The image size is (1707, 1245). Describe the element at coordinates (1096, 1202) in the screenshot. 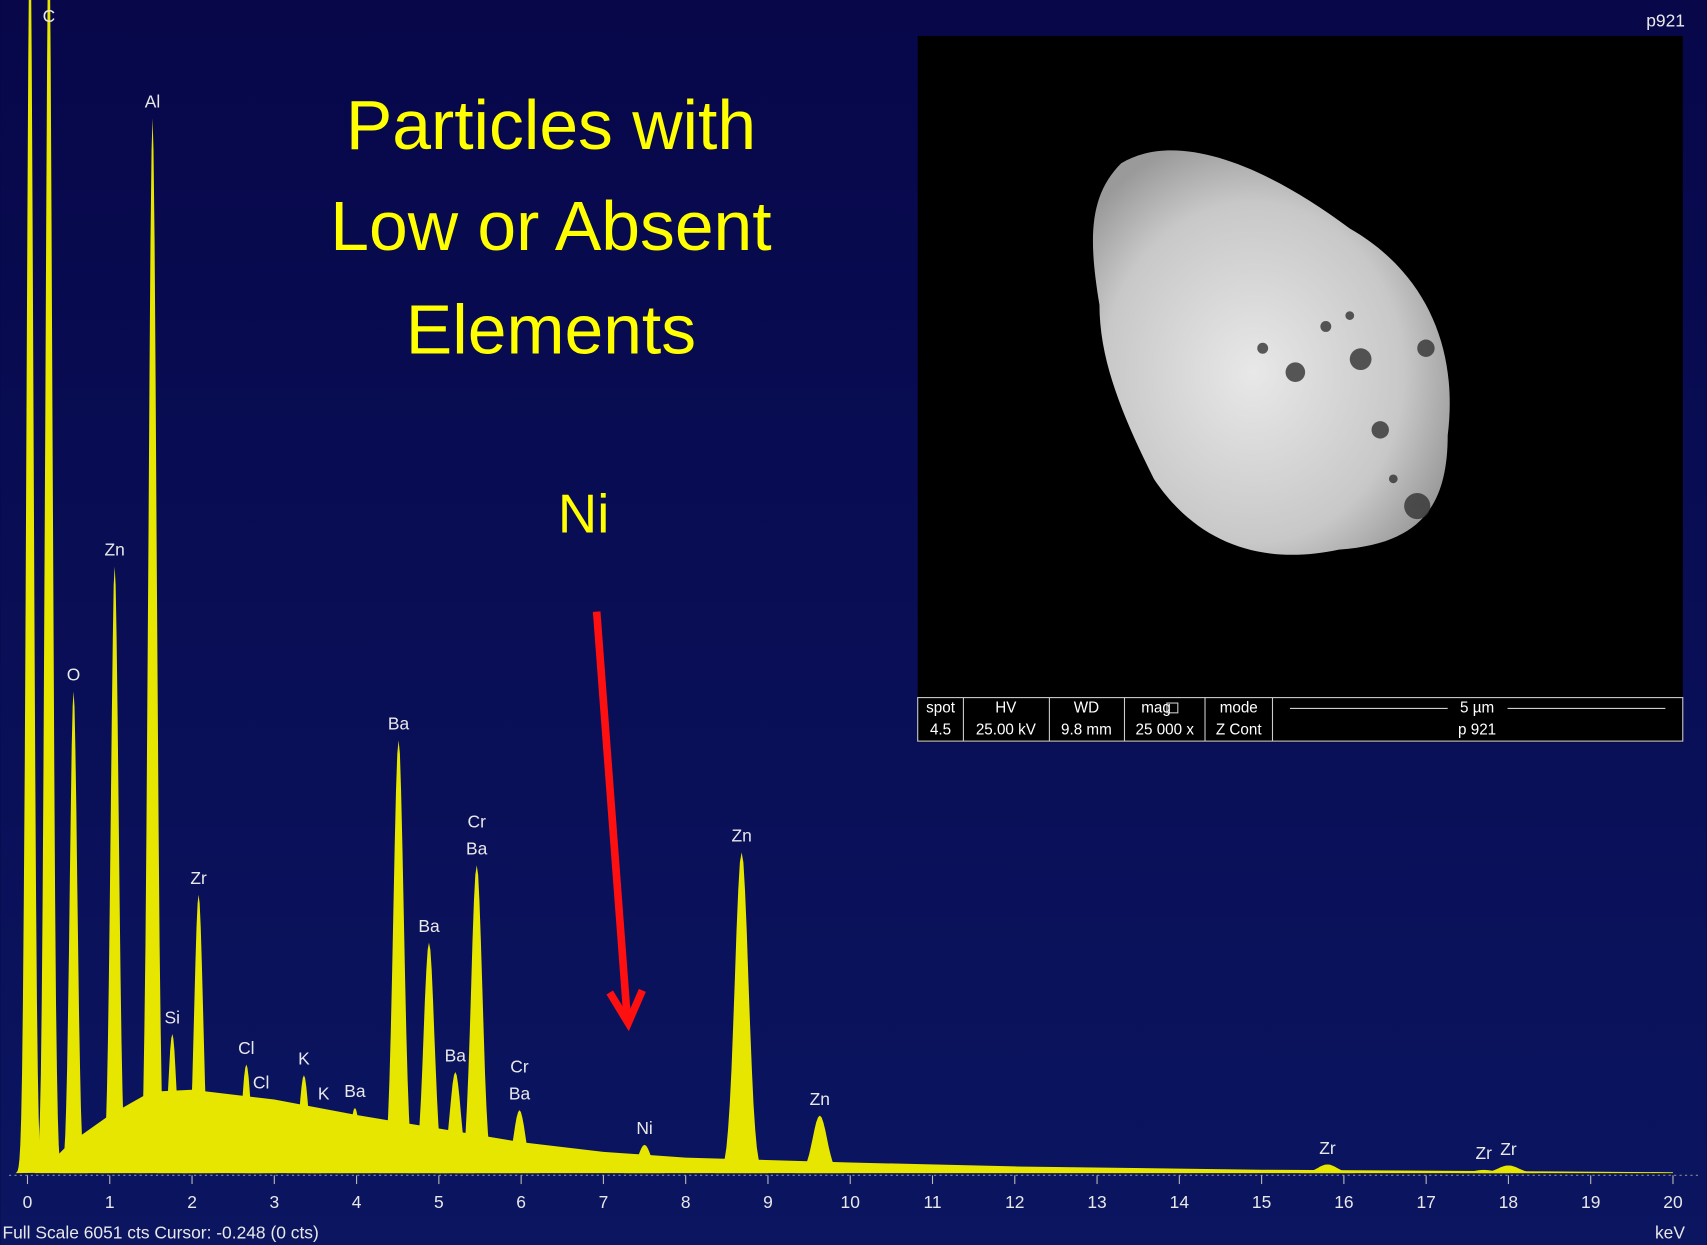

I see `x-tick-label: 13` at that location.